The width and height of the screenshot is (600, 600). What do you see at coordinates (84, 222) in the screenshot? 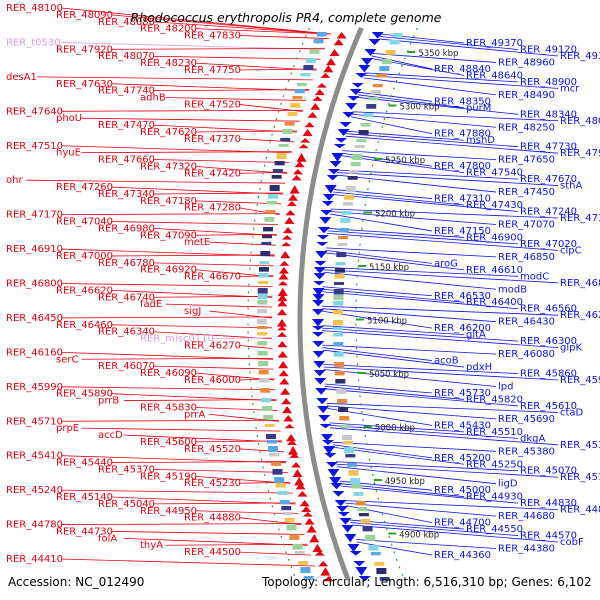
I see `gene-label: RER_47040` at bounding box center [84, 222].